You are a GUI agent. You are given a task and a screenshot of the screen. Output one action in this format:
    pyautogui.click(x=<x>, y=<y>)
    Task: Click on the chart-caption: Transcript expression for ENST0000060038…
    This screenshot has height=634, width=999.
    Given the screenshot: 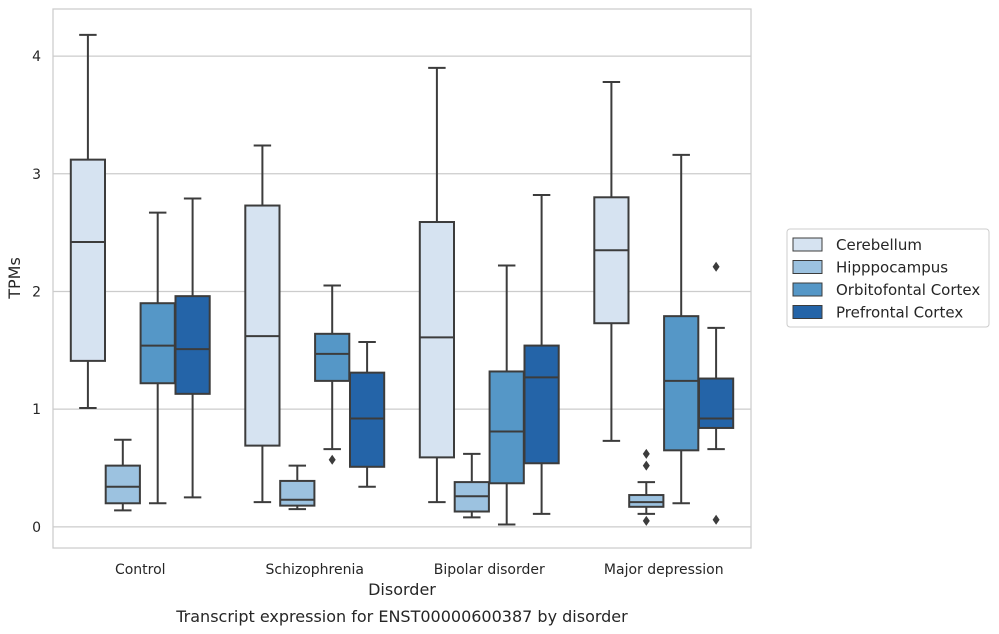 What is the action you would take?
    pyautogui.click(x=401, y=616)
    